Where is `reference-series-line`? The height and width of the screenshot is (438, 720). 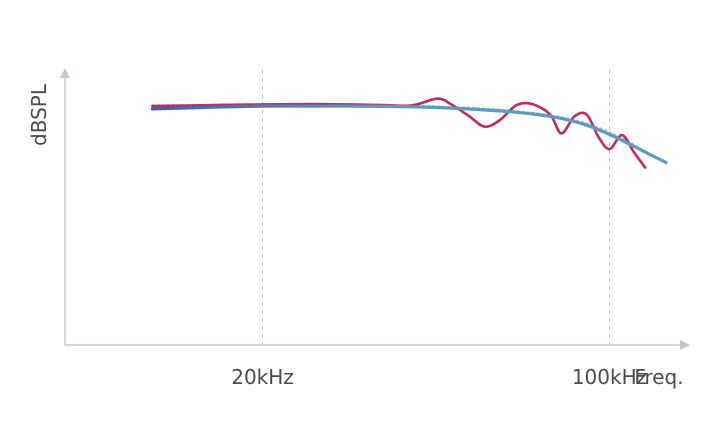 reference-series-line is located at coordinates (409, 134).